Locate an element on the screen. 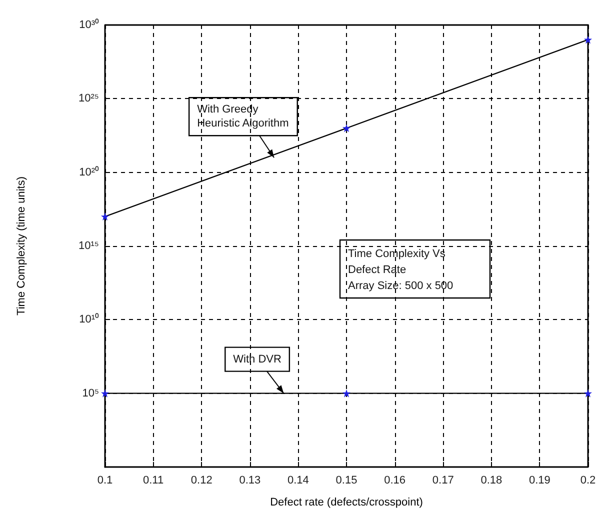  y-tick-label: 10¹⁰ is located at coordinates (89, 319).